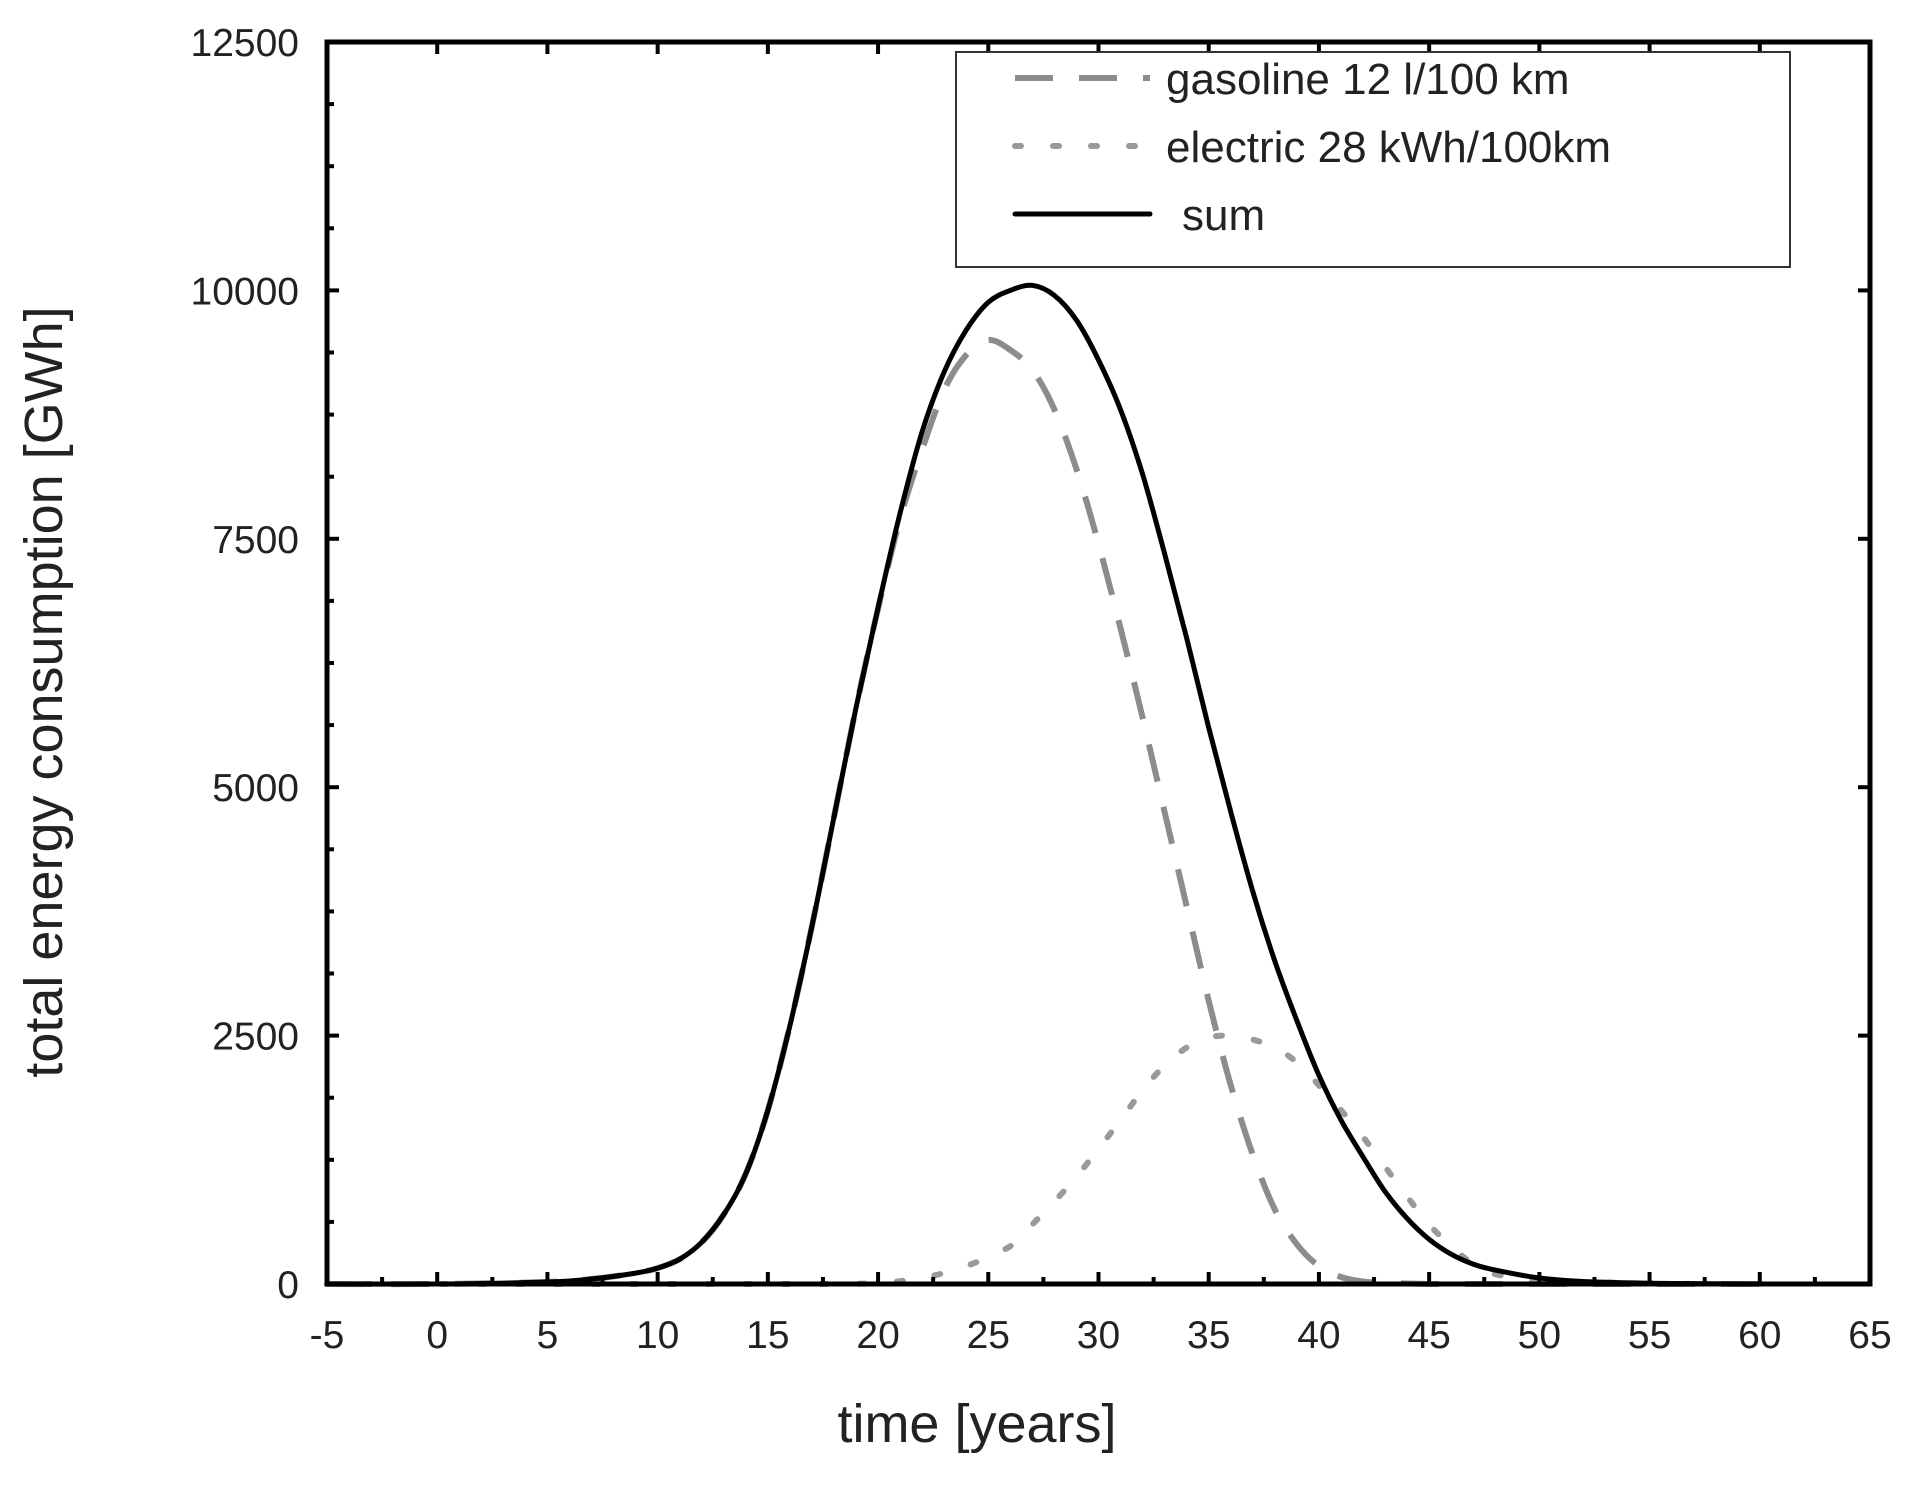 This screenshot has width=1906, height=1496. Describe the element at coordinates (1759, 1335) in the screenshot. I see `x-tick-label: 60` at that location.